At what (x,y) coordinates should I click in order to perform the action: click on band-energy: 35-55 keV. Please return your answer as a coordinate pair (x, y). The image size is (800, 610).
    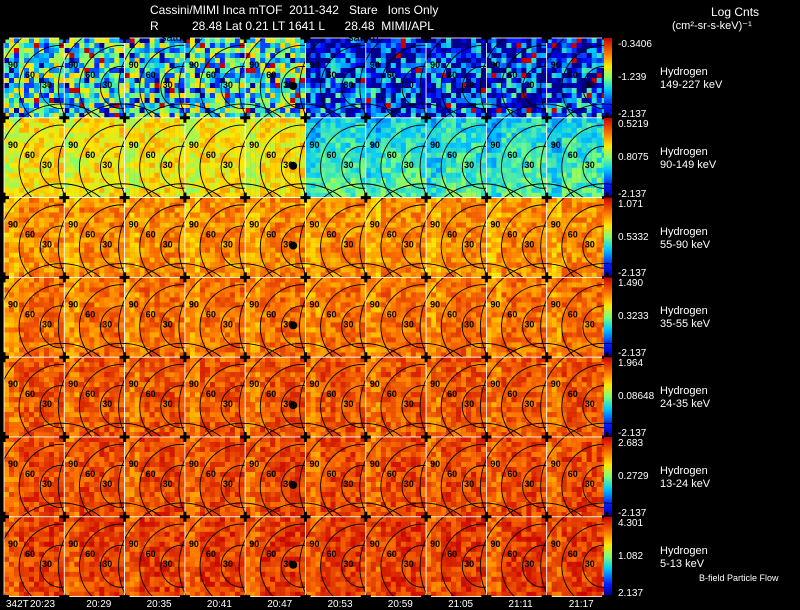
    Looking at the image, I should click on (685, 324).